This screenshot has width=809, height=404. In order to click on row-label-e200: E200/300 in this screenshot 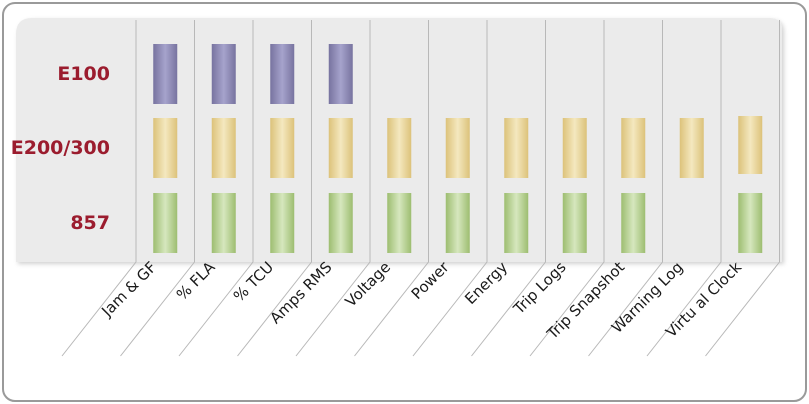, I will do `click(60, 148)`.